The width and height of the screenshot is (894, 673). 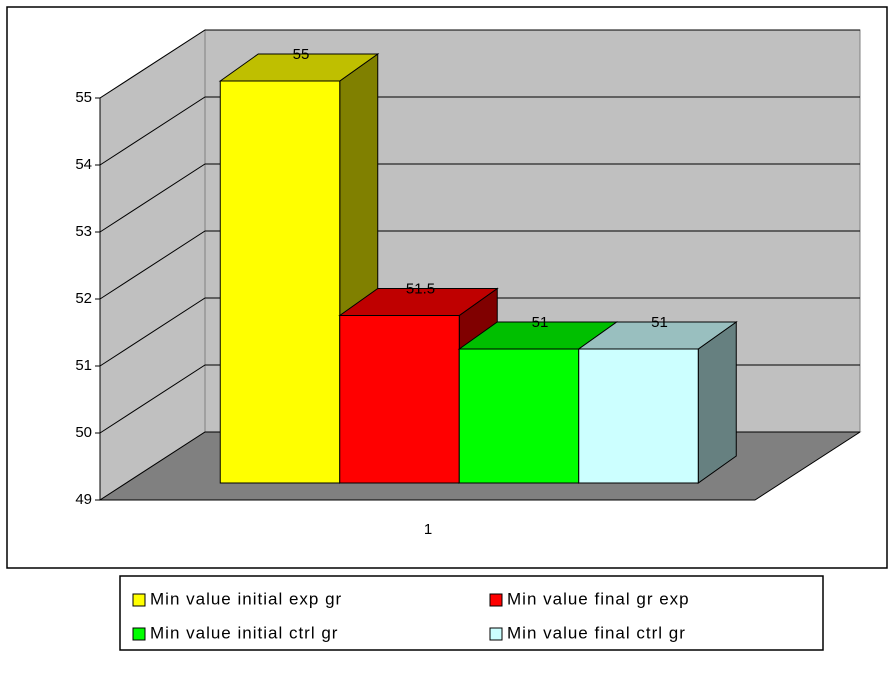 I want to click on x-tick-label: 1, so click(x=428, y=529).